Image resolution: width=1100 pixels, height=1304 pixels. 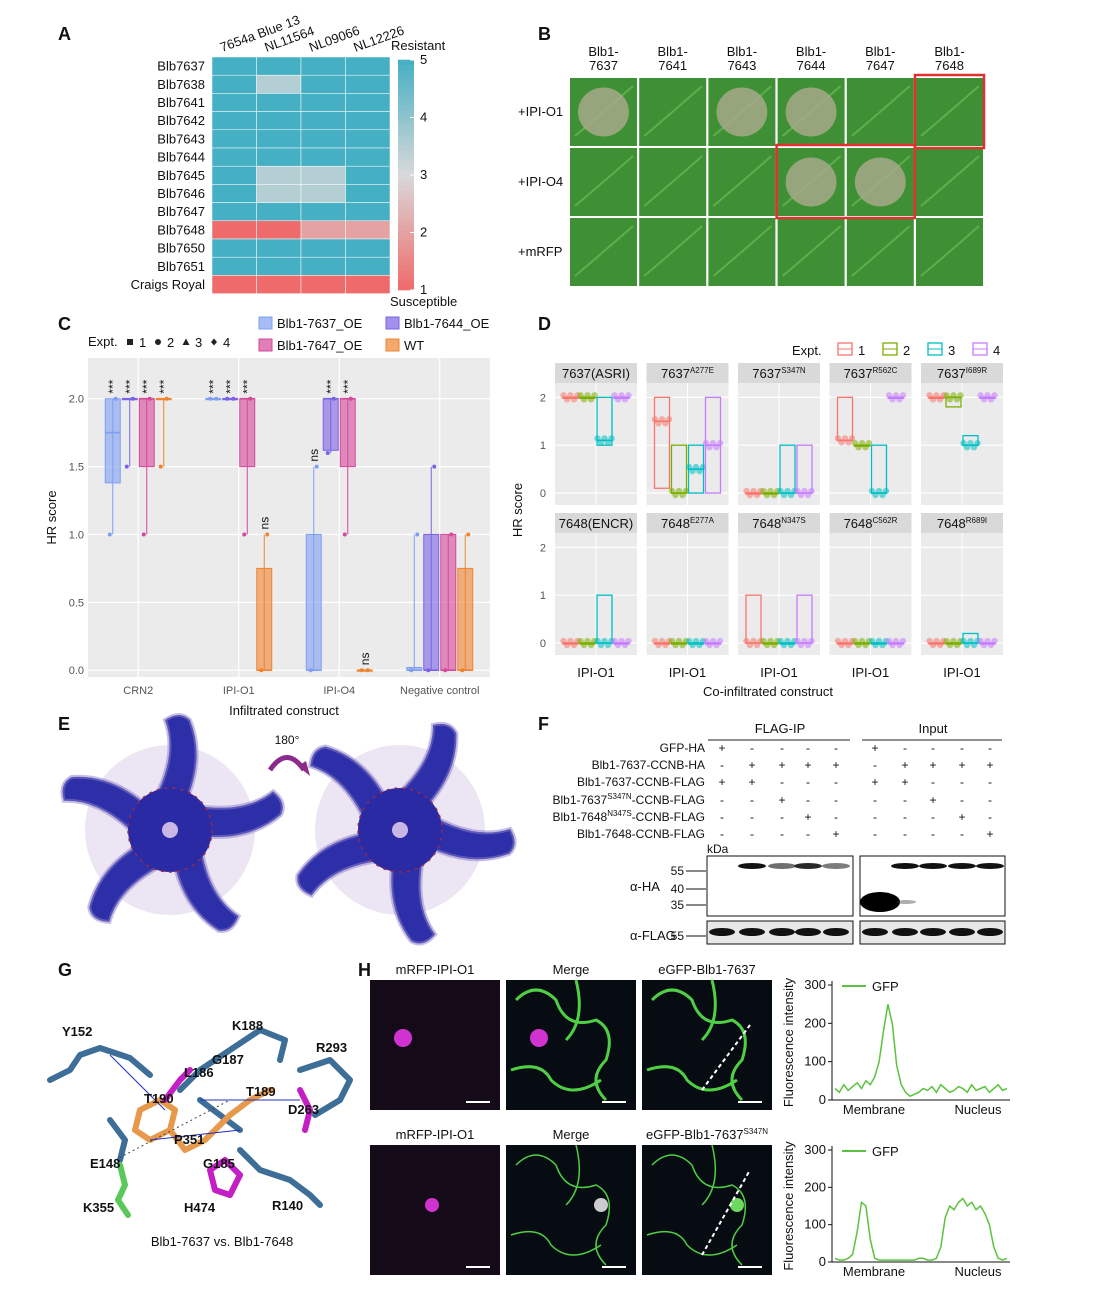 What do you see at coordinates (688, 523) in the screenshot?
I see `facet-title: 7648E277A` at bounding box center [688, 523].